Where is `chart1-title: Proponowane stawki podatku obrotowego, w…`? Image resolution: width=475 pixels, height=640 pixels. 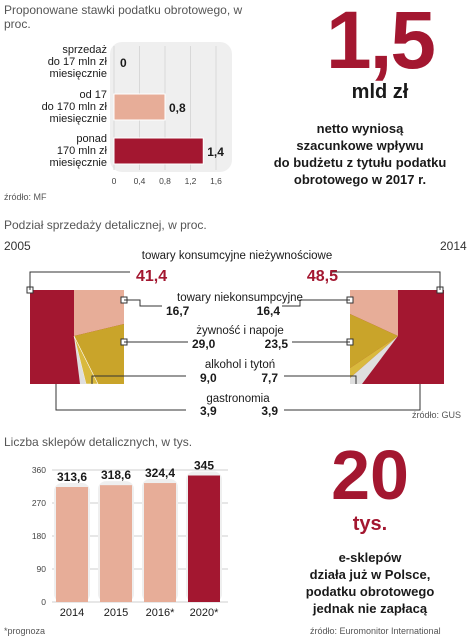
chart1-title: Proponowane stawki podatku obrotowego, w… is located at coordinates (123, 17).